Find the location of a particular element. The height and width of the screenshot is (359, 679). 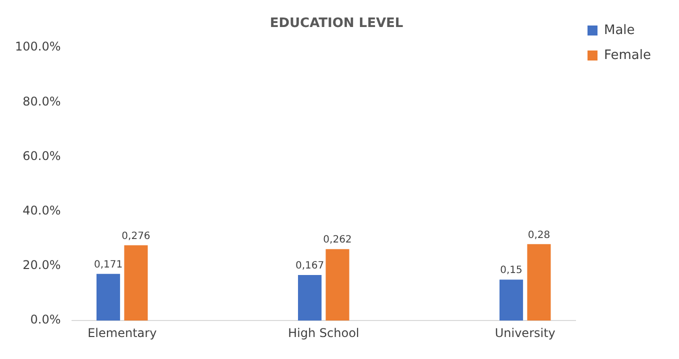

data-label: 0,167 is located at coordinates (309, 266).